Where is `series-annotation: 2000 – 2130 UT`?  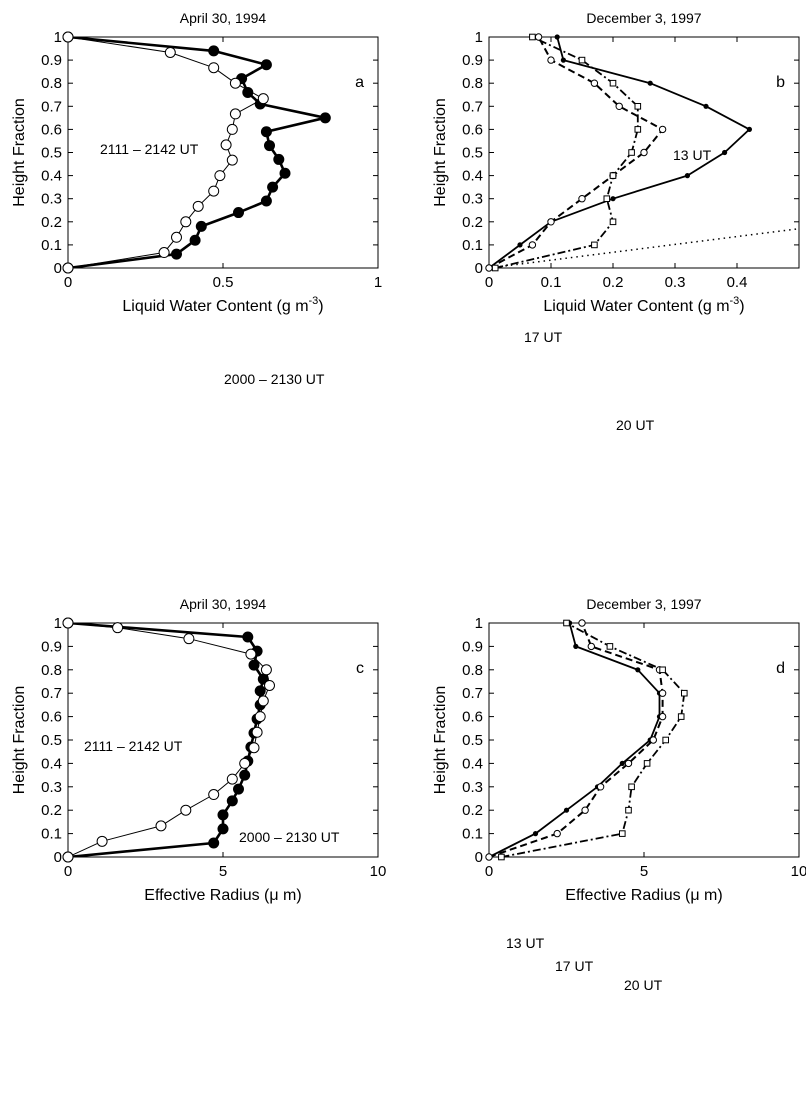 series-annotation: 2000 – 2130 UT is located at coordinates (274, 379).